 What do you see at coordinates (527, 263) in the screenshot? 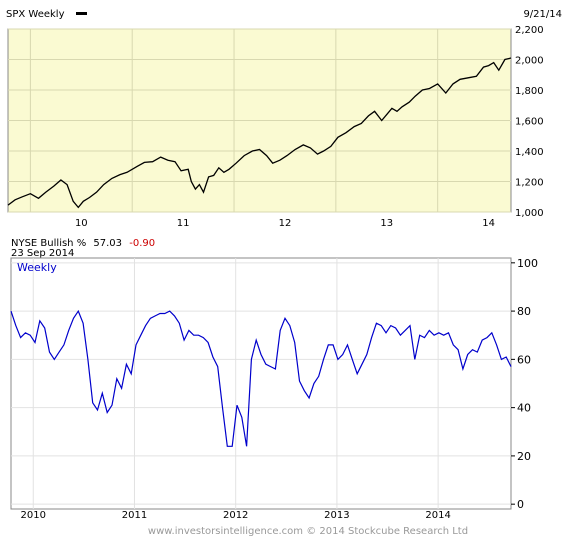
I see `bottom-y-tick-label: 100` at bounding box center [527, 263].